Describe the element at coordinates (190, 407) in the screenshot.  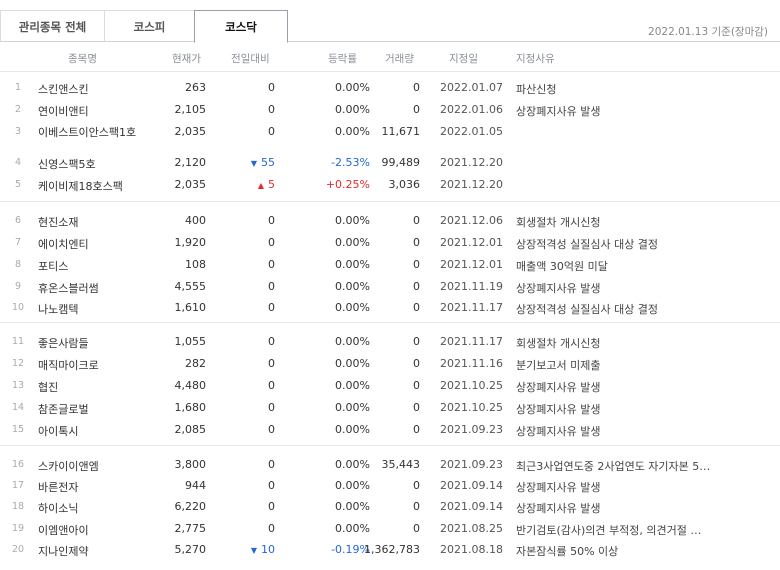
I see `current-price: 1,680` at that location.